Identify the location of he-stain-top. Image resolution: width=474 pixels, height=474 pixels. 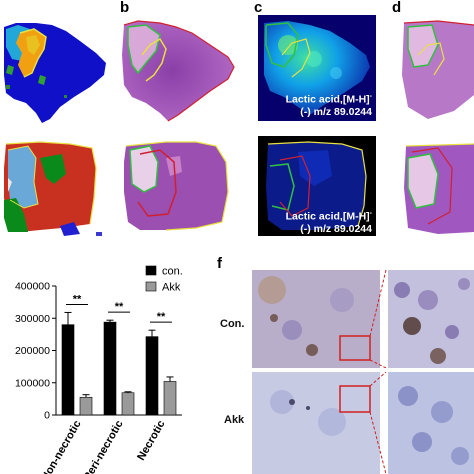
(178, 71).